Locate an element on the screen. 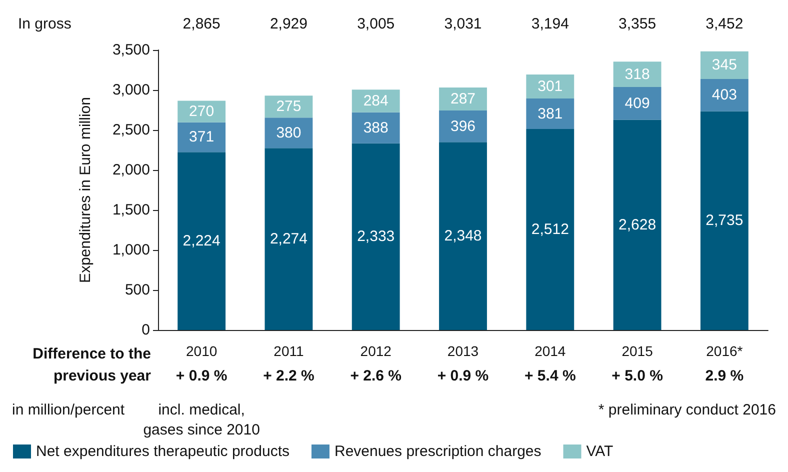 The width and height of the screenshot is (788, 472). x-tick-label: 2016* is located at coordinates (725, 351).